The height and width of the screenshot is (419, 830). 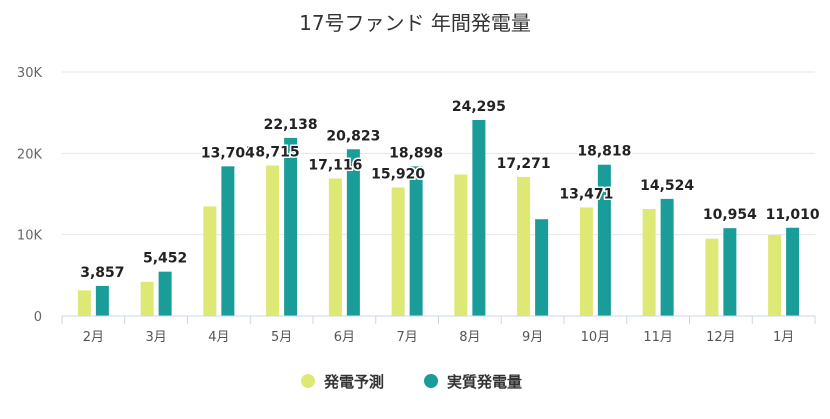 I want to click on legend-label: 発電予測, so click(x=353, y=382).